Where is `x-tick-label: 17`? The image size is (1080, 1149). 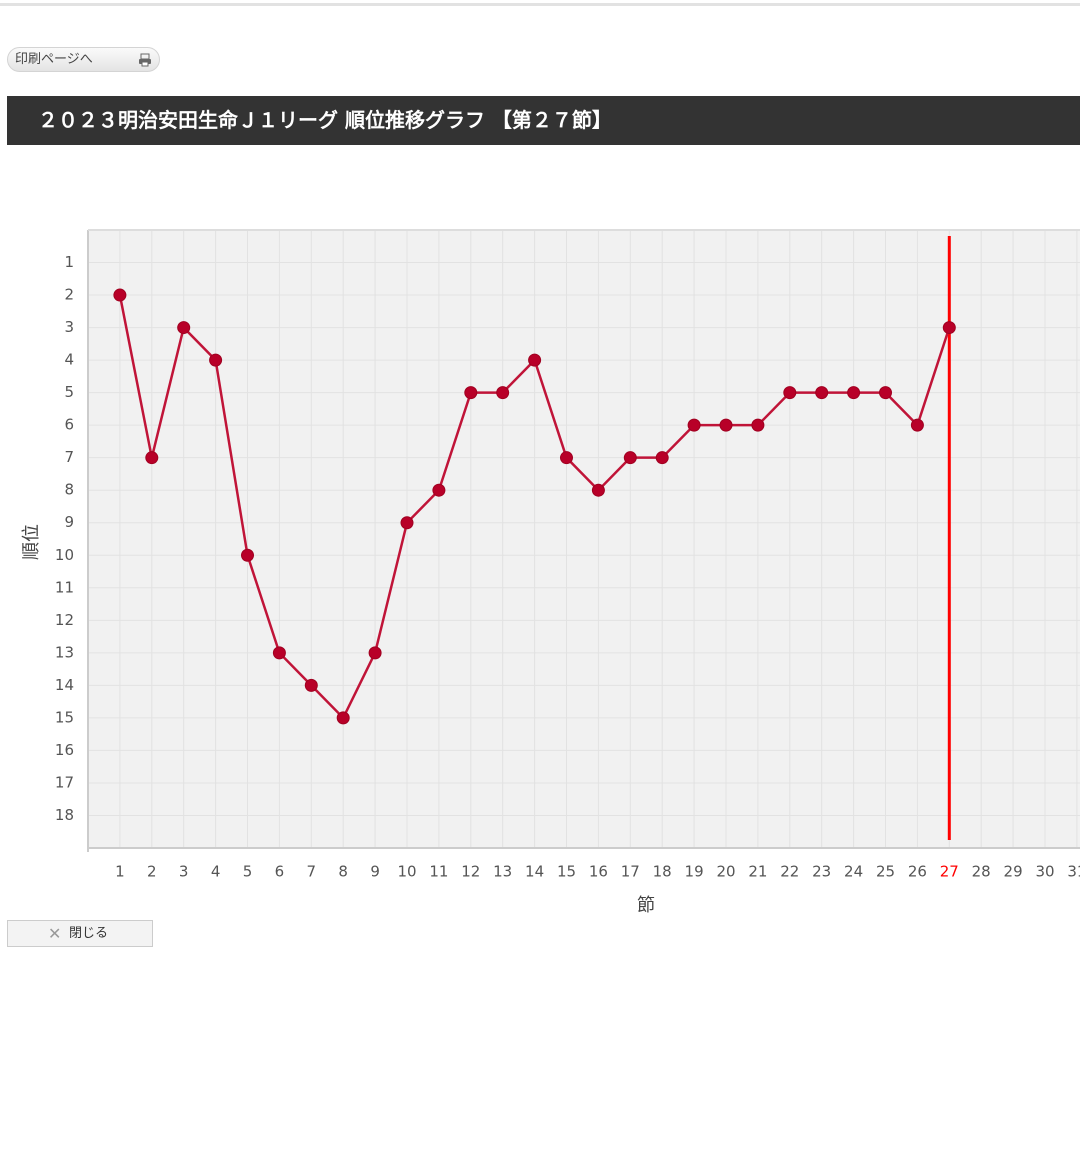
x-tick-label: 17 is located at coordinates (630, 872).